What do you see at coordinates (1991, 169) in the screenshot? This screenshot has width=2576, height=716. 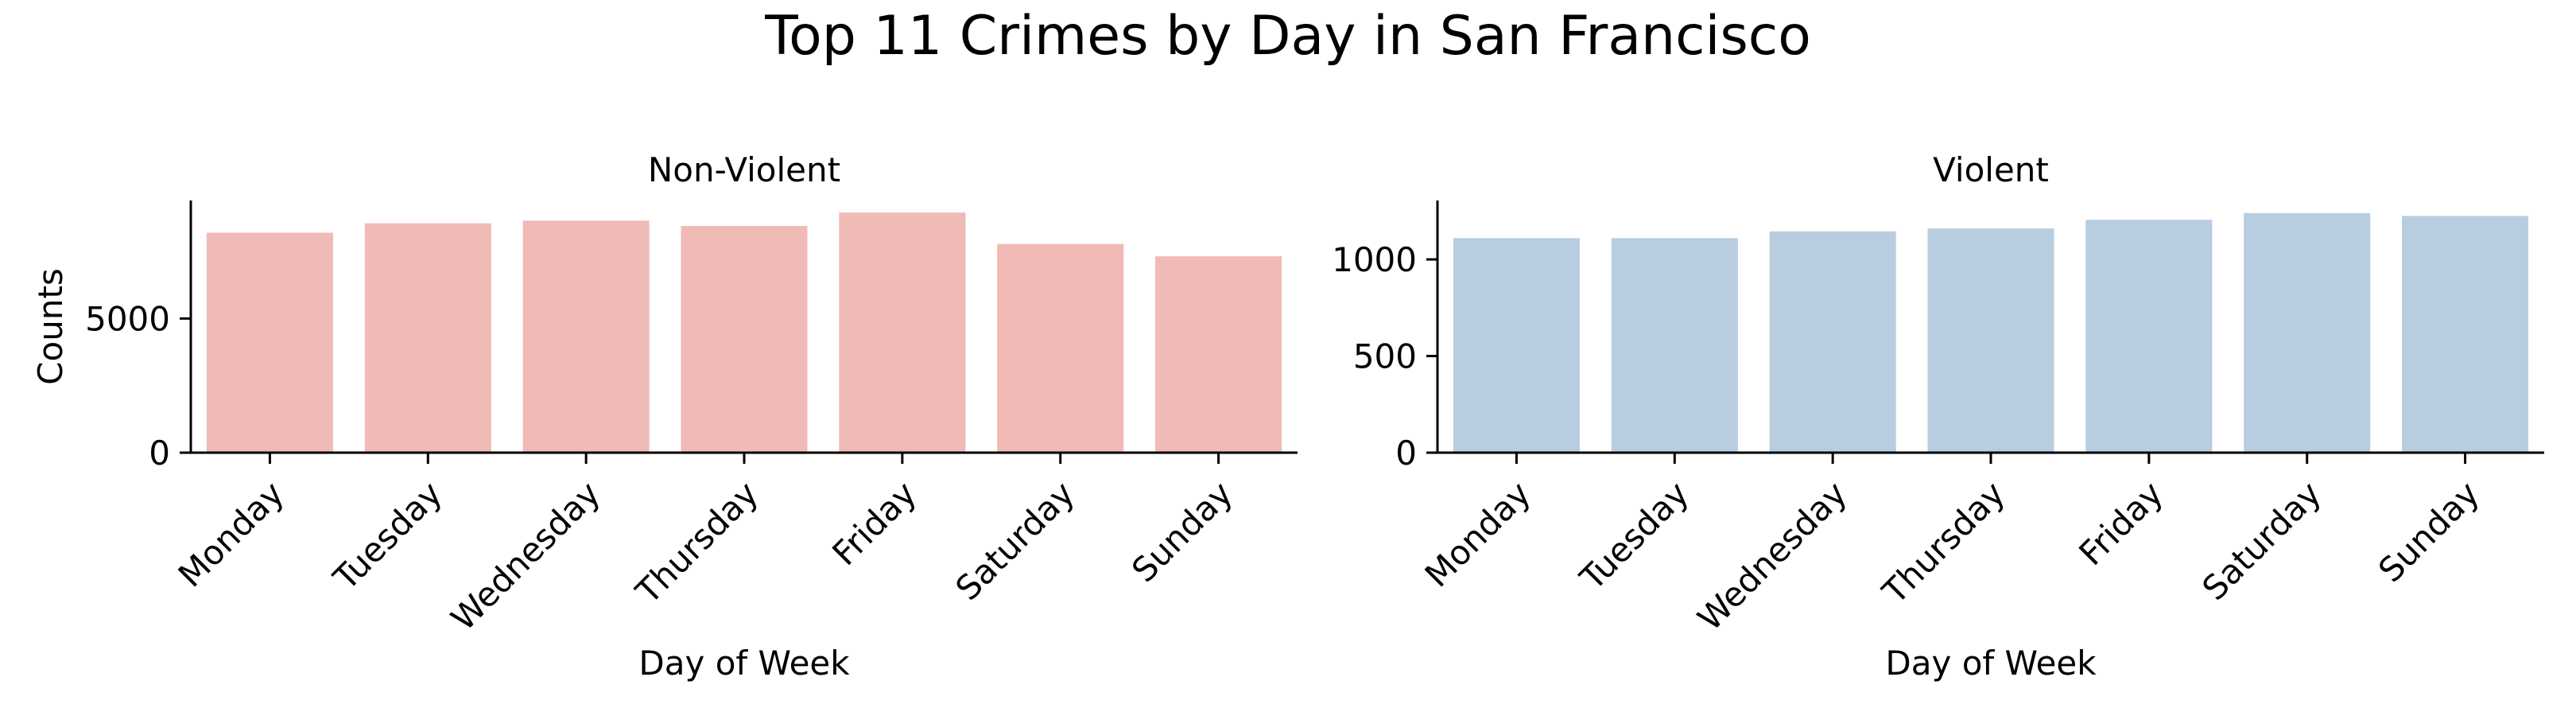 I see `subplot-title: Violent` at bounding box center [1991, 169].